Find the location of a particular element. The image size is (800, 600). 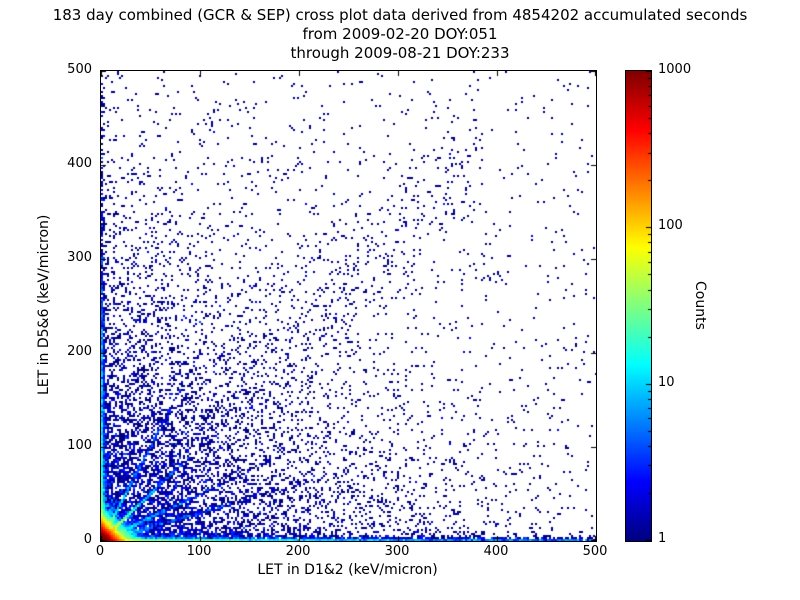

x-axis-label: LET in D1&2 (keV/micron) is located at coordinates (347, 570).